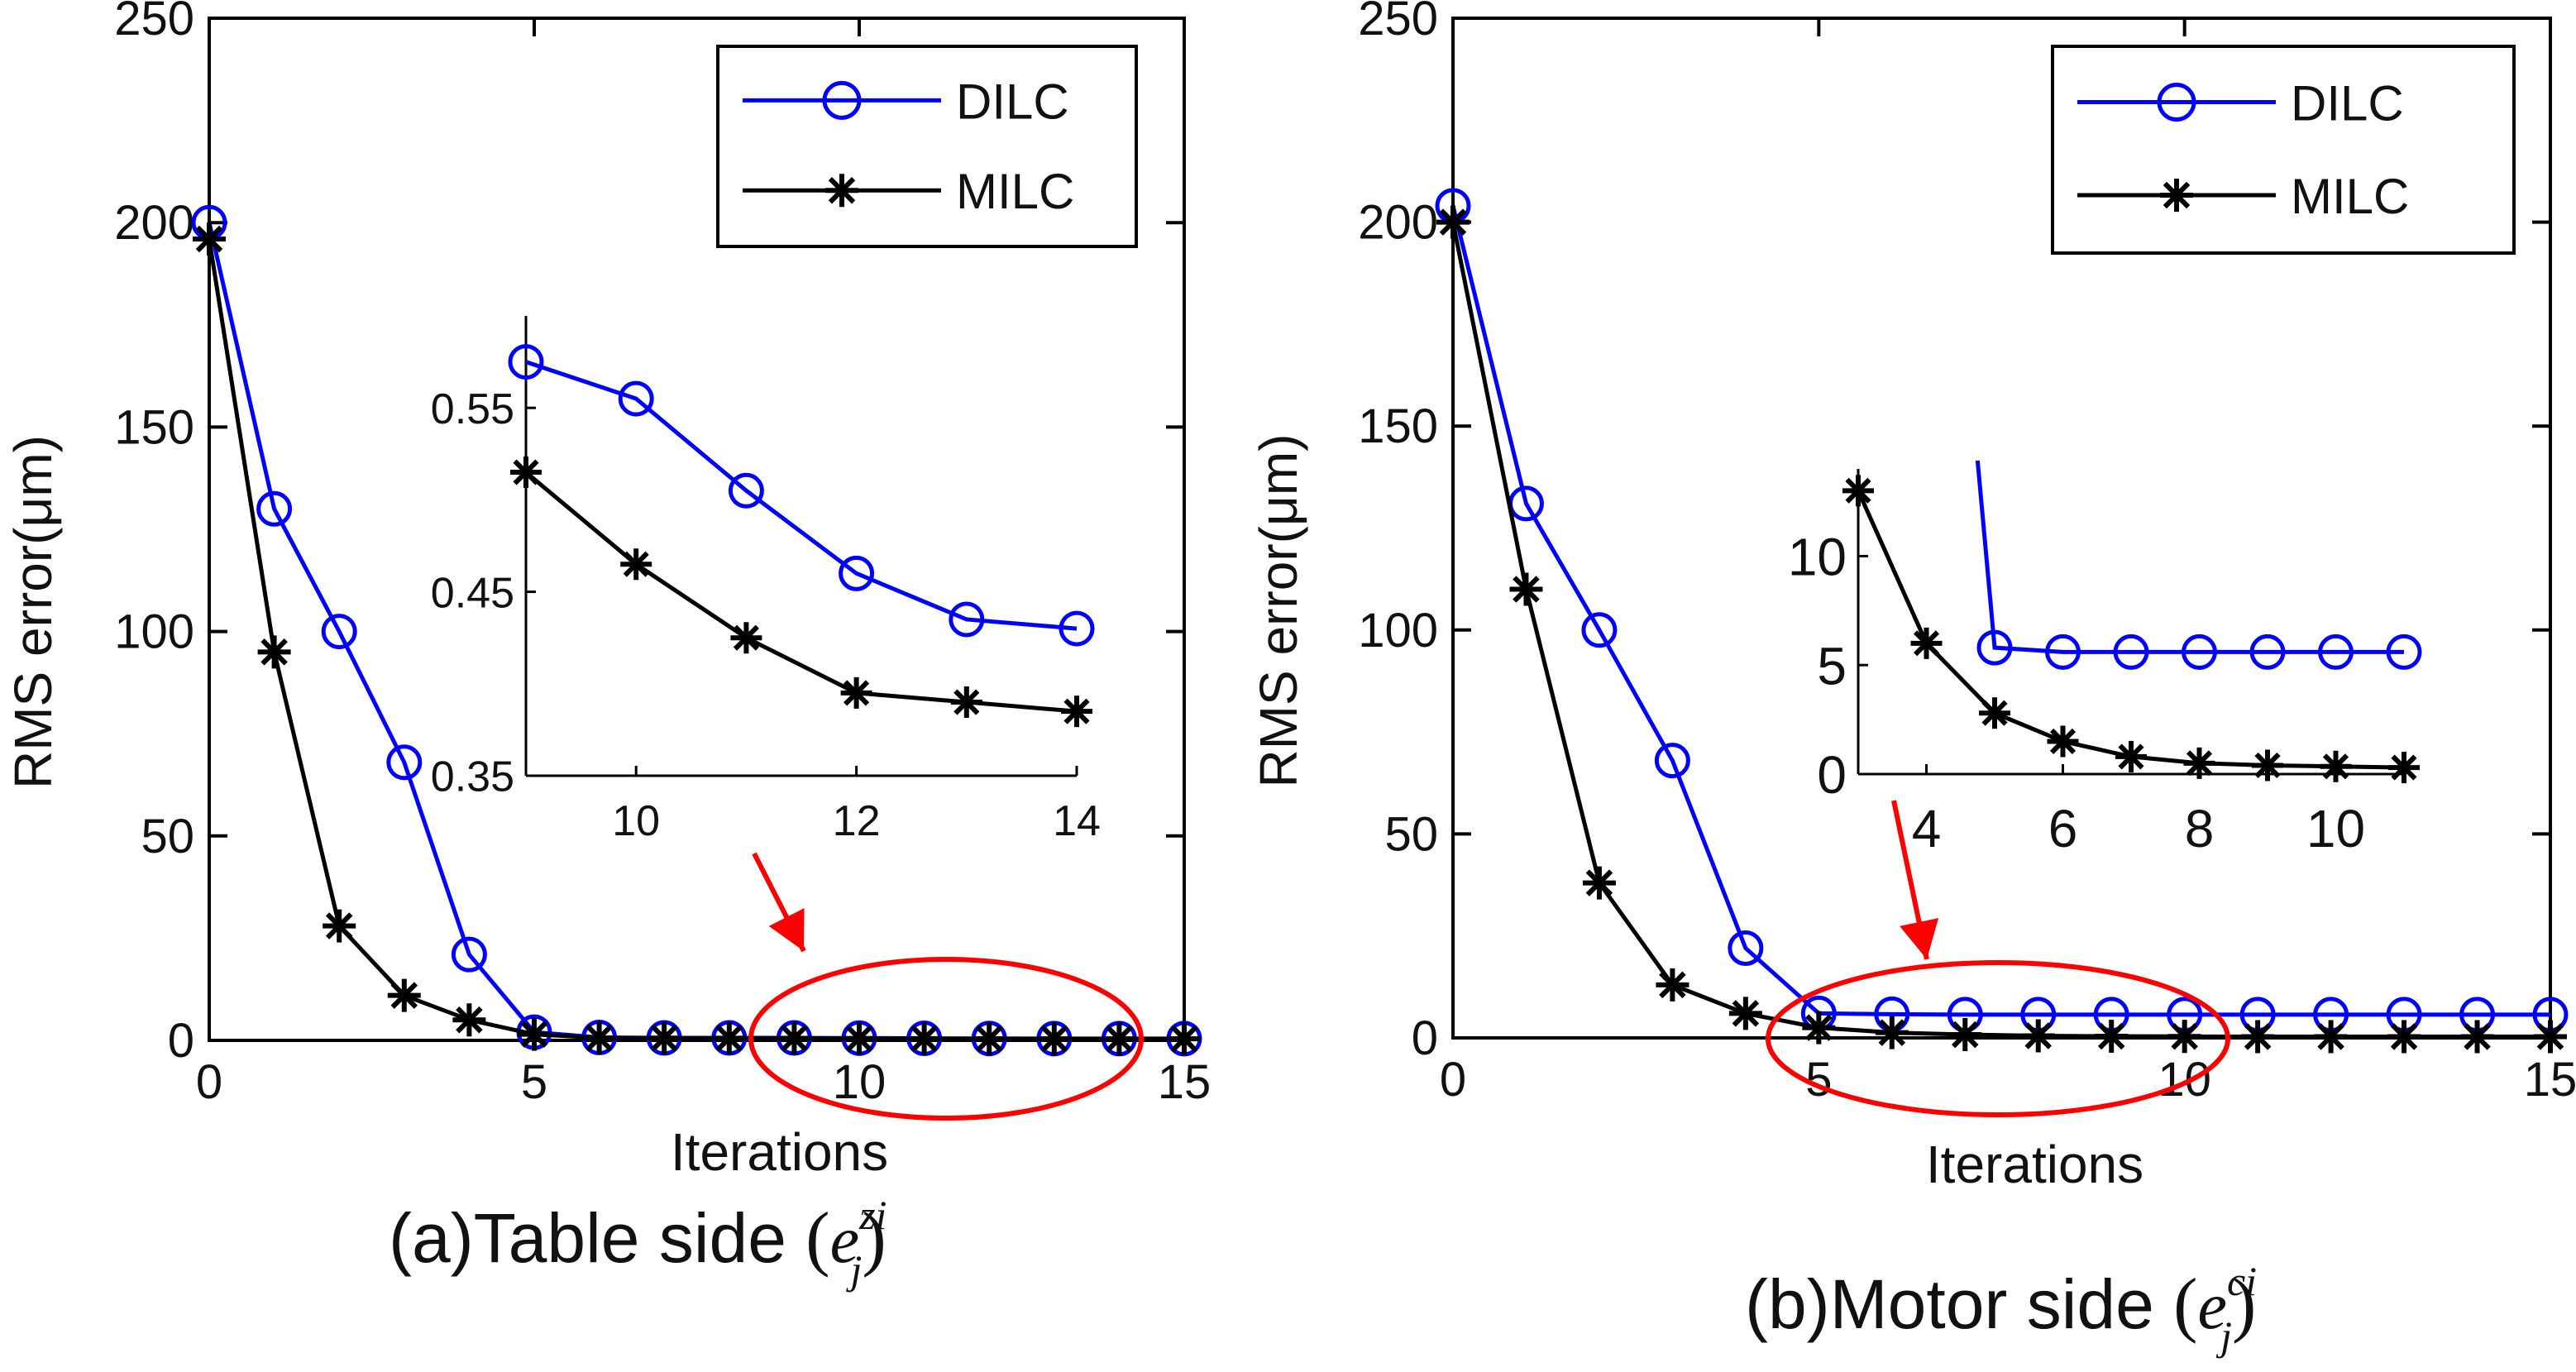 Image resolution: width=2576 pixels, height=1372 pixels. I want to click on caption-b-sup: ci, so click(2242, 1281).